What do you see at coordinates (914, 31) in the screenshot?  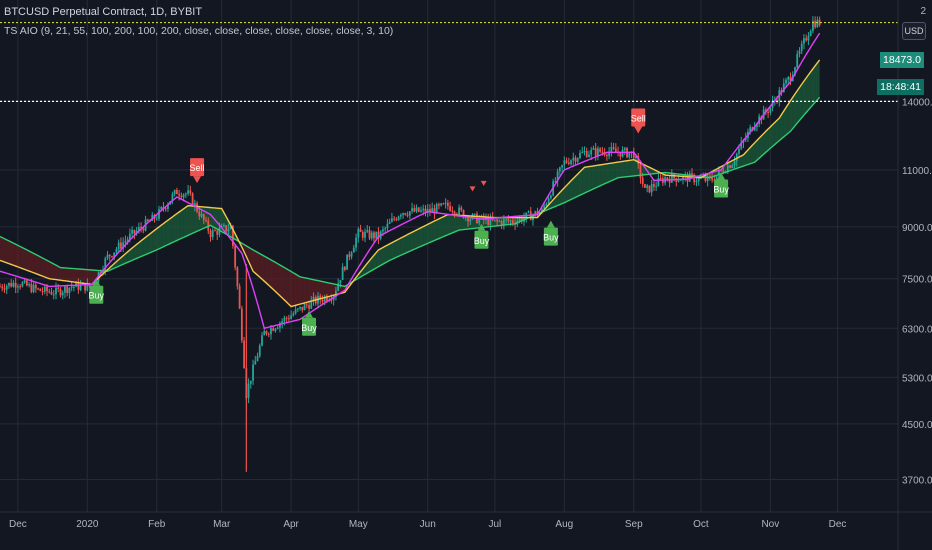 I see `currency-button: USD` at bounding box center [914, 31].